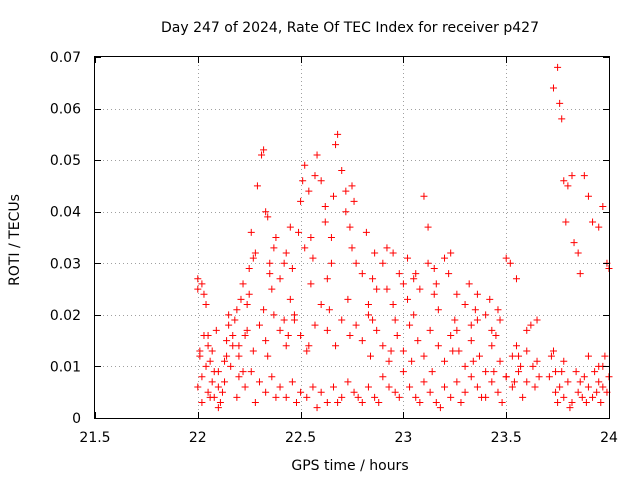 This screenshot has height=480, width=640. I want to click on x-tick-label: 23, so click(403, 438).